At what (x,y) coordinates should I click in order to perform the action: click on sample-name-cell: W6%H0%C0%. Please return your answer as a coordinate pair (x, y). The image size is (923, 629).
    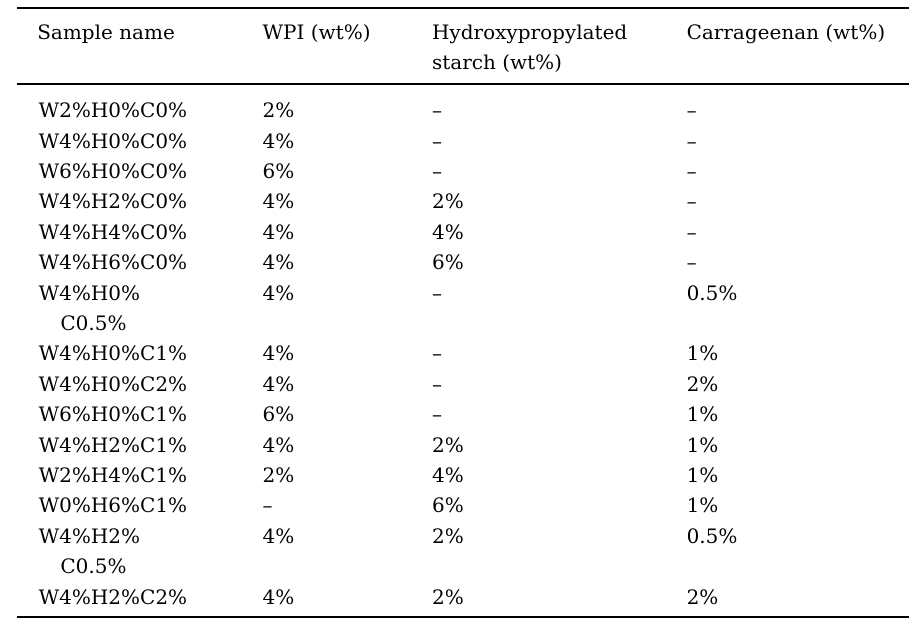
    Looking at the image, I should click on (113, 170).